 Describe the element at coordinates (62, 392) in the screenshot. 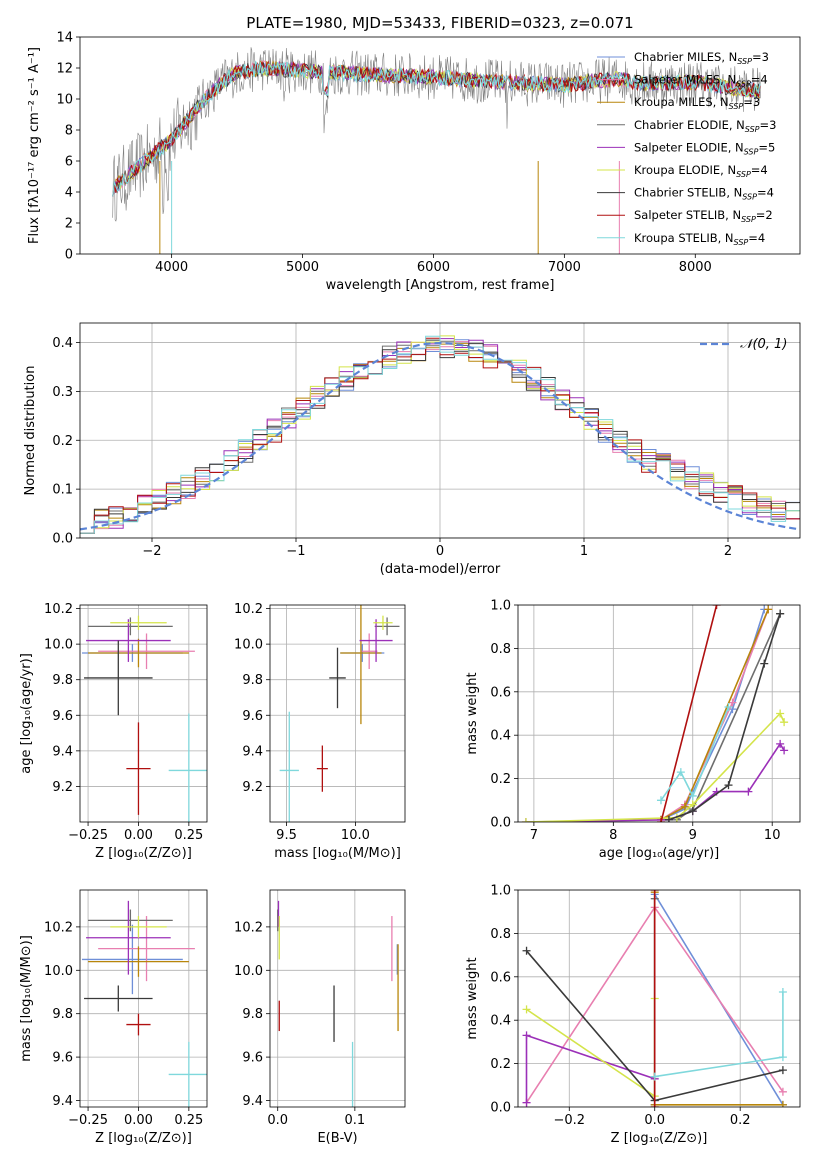

I see `y-tick-label: 0.3` at that location.